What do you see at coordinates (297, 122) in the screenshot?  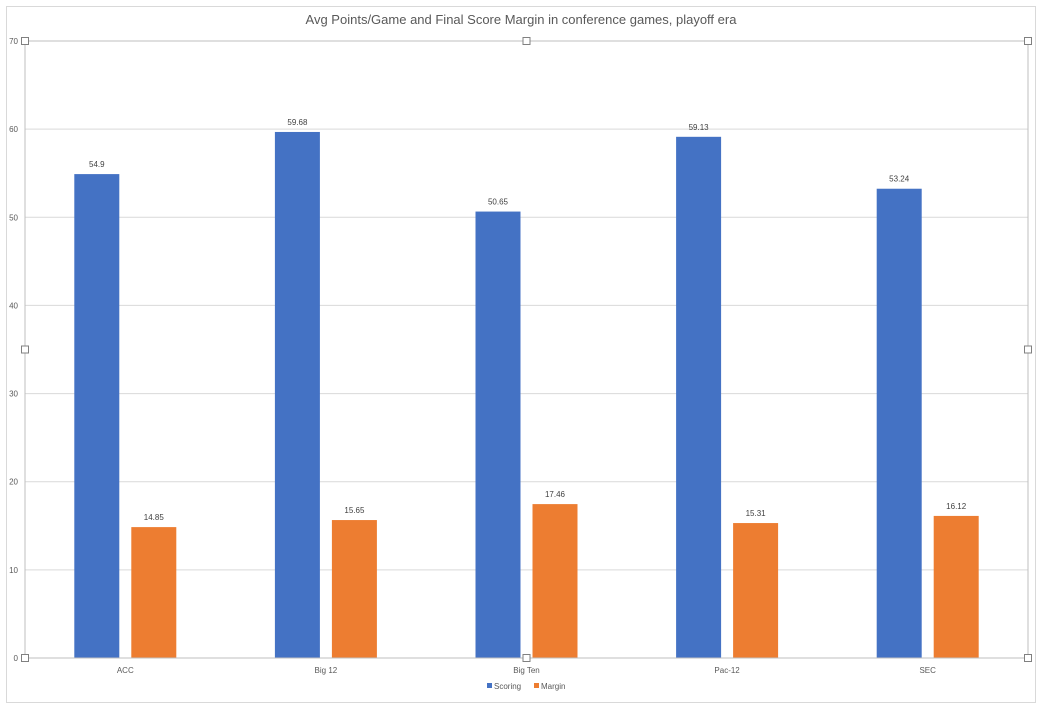 I see `data-label: 59.68` at bounding box center [297, 122].